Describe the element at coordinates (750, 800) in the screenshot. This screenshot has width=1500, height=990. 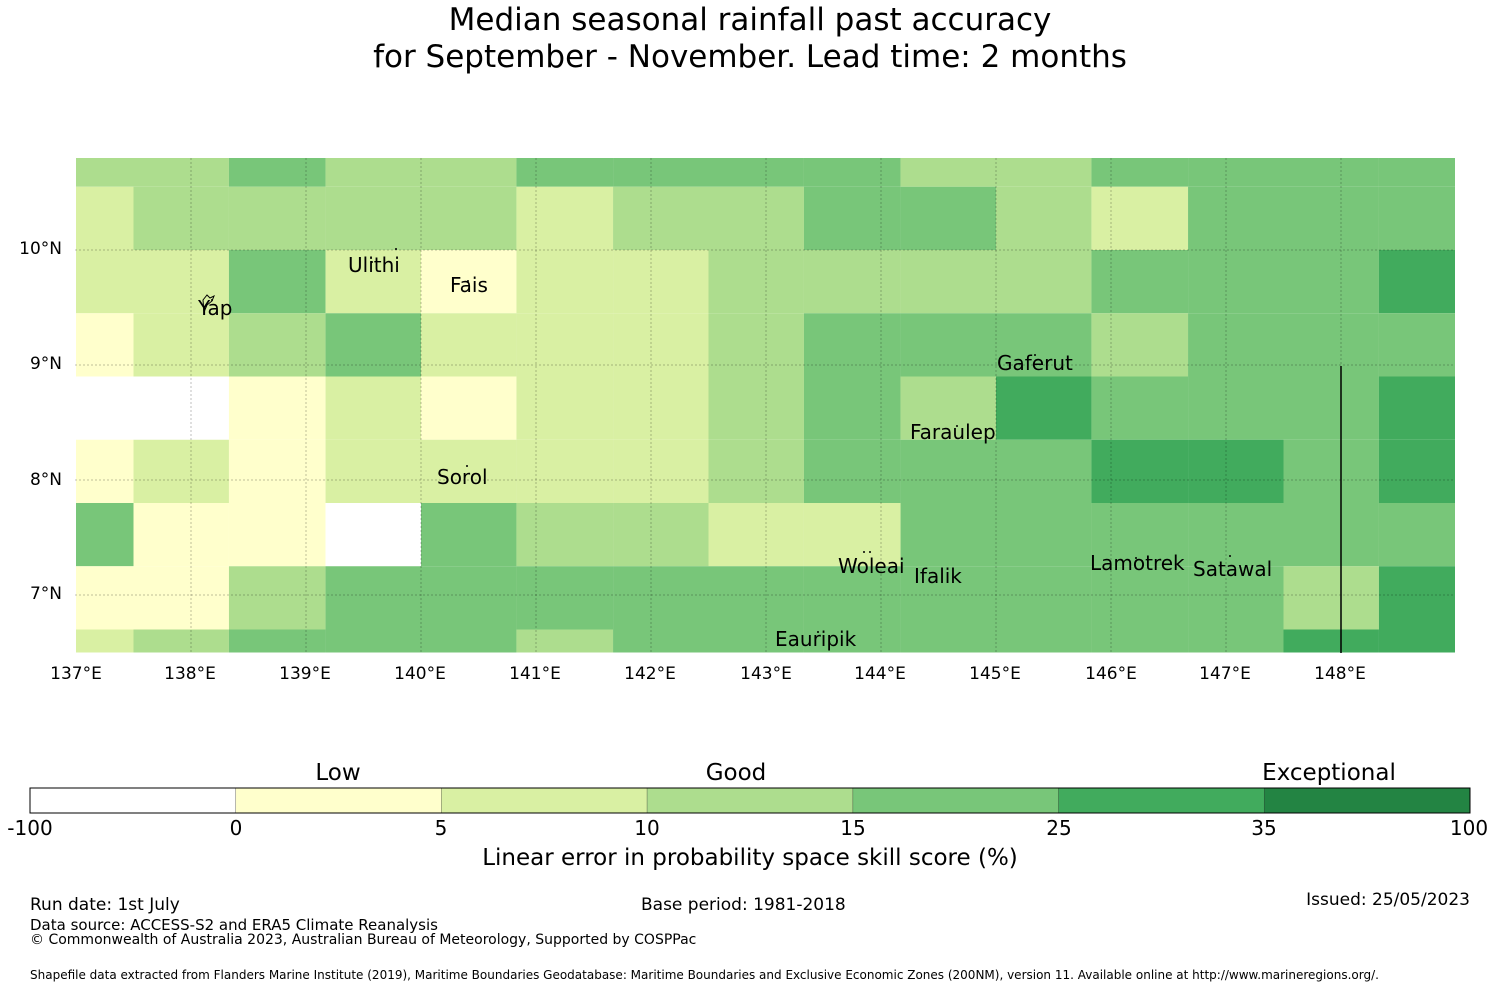
I see `colorbar-frame` at that location.